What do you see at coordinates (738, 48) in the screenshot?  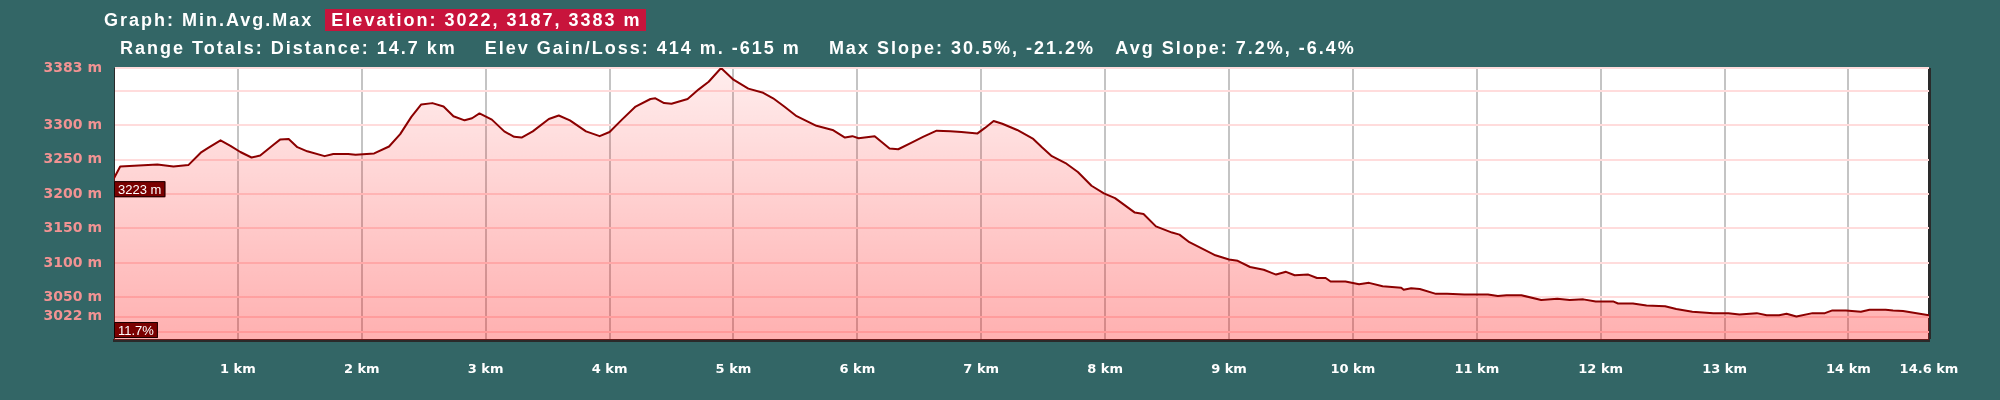 I see `chart-subtitle: Range Totals: Distance: 14.7 km Elev Gain/Loss: 414 m. -615 m Max Slope: 30.5%, -21.2% Avg Slope: 7.2%, -6.4%` at bounding box center [738, 48].